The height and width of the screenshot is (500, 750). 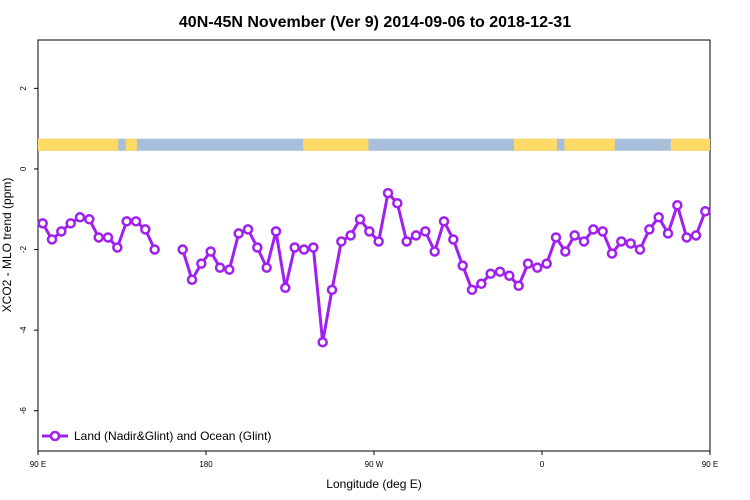 I want to click on y-tick-label: -2, so click(x=23, y=249).